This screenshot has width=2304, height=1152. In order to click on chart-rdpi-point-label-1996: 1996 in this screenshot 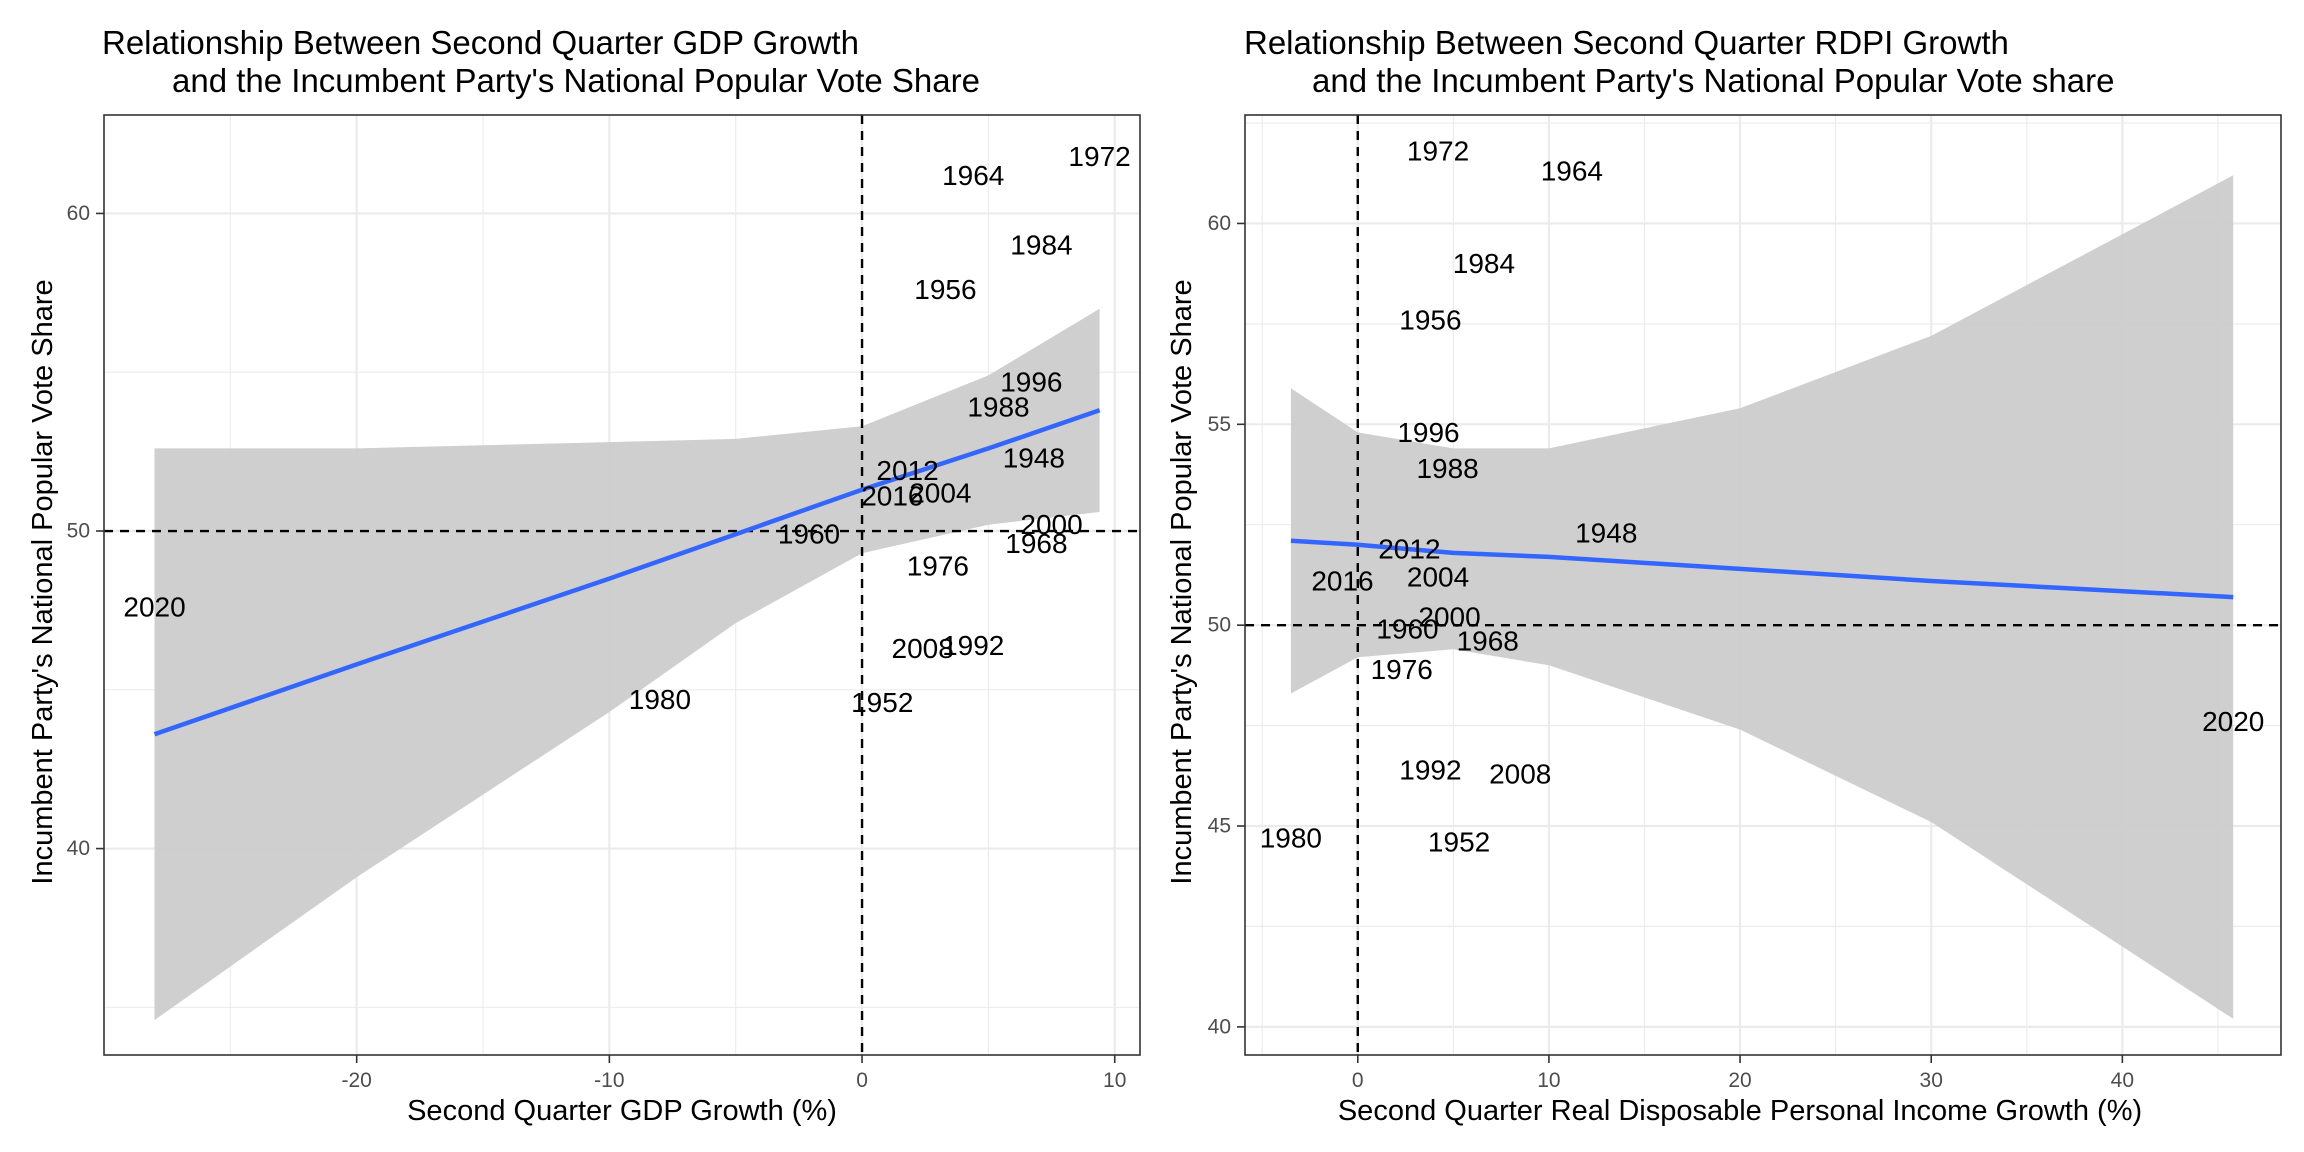, I will do `click(1428, 432)`.